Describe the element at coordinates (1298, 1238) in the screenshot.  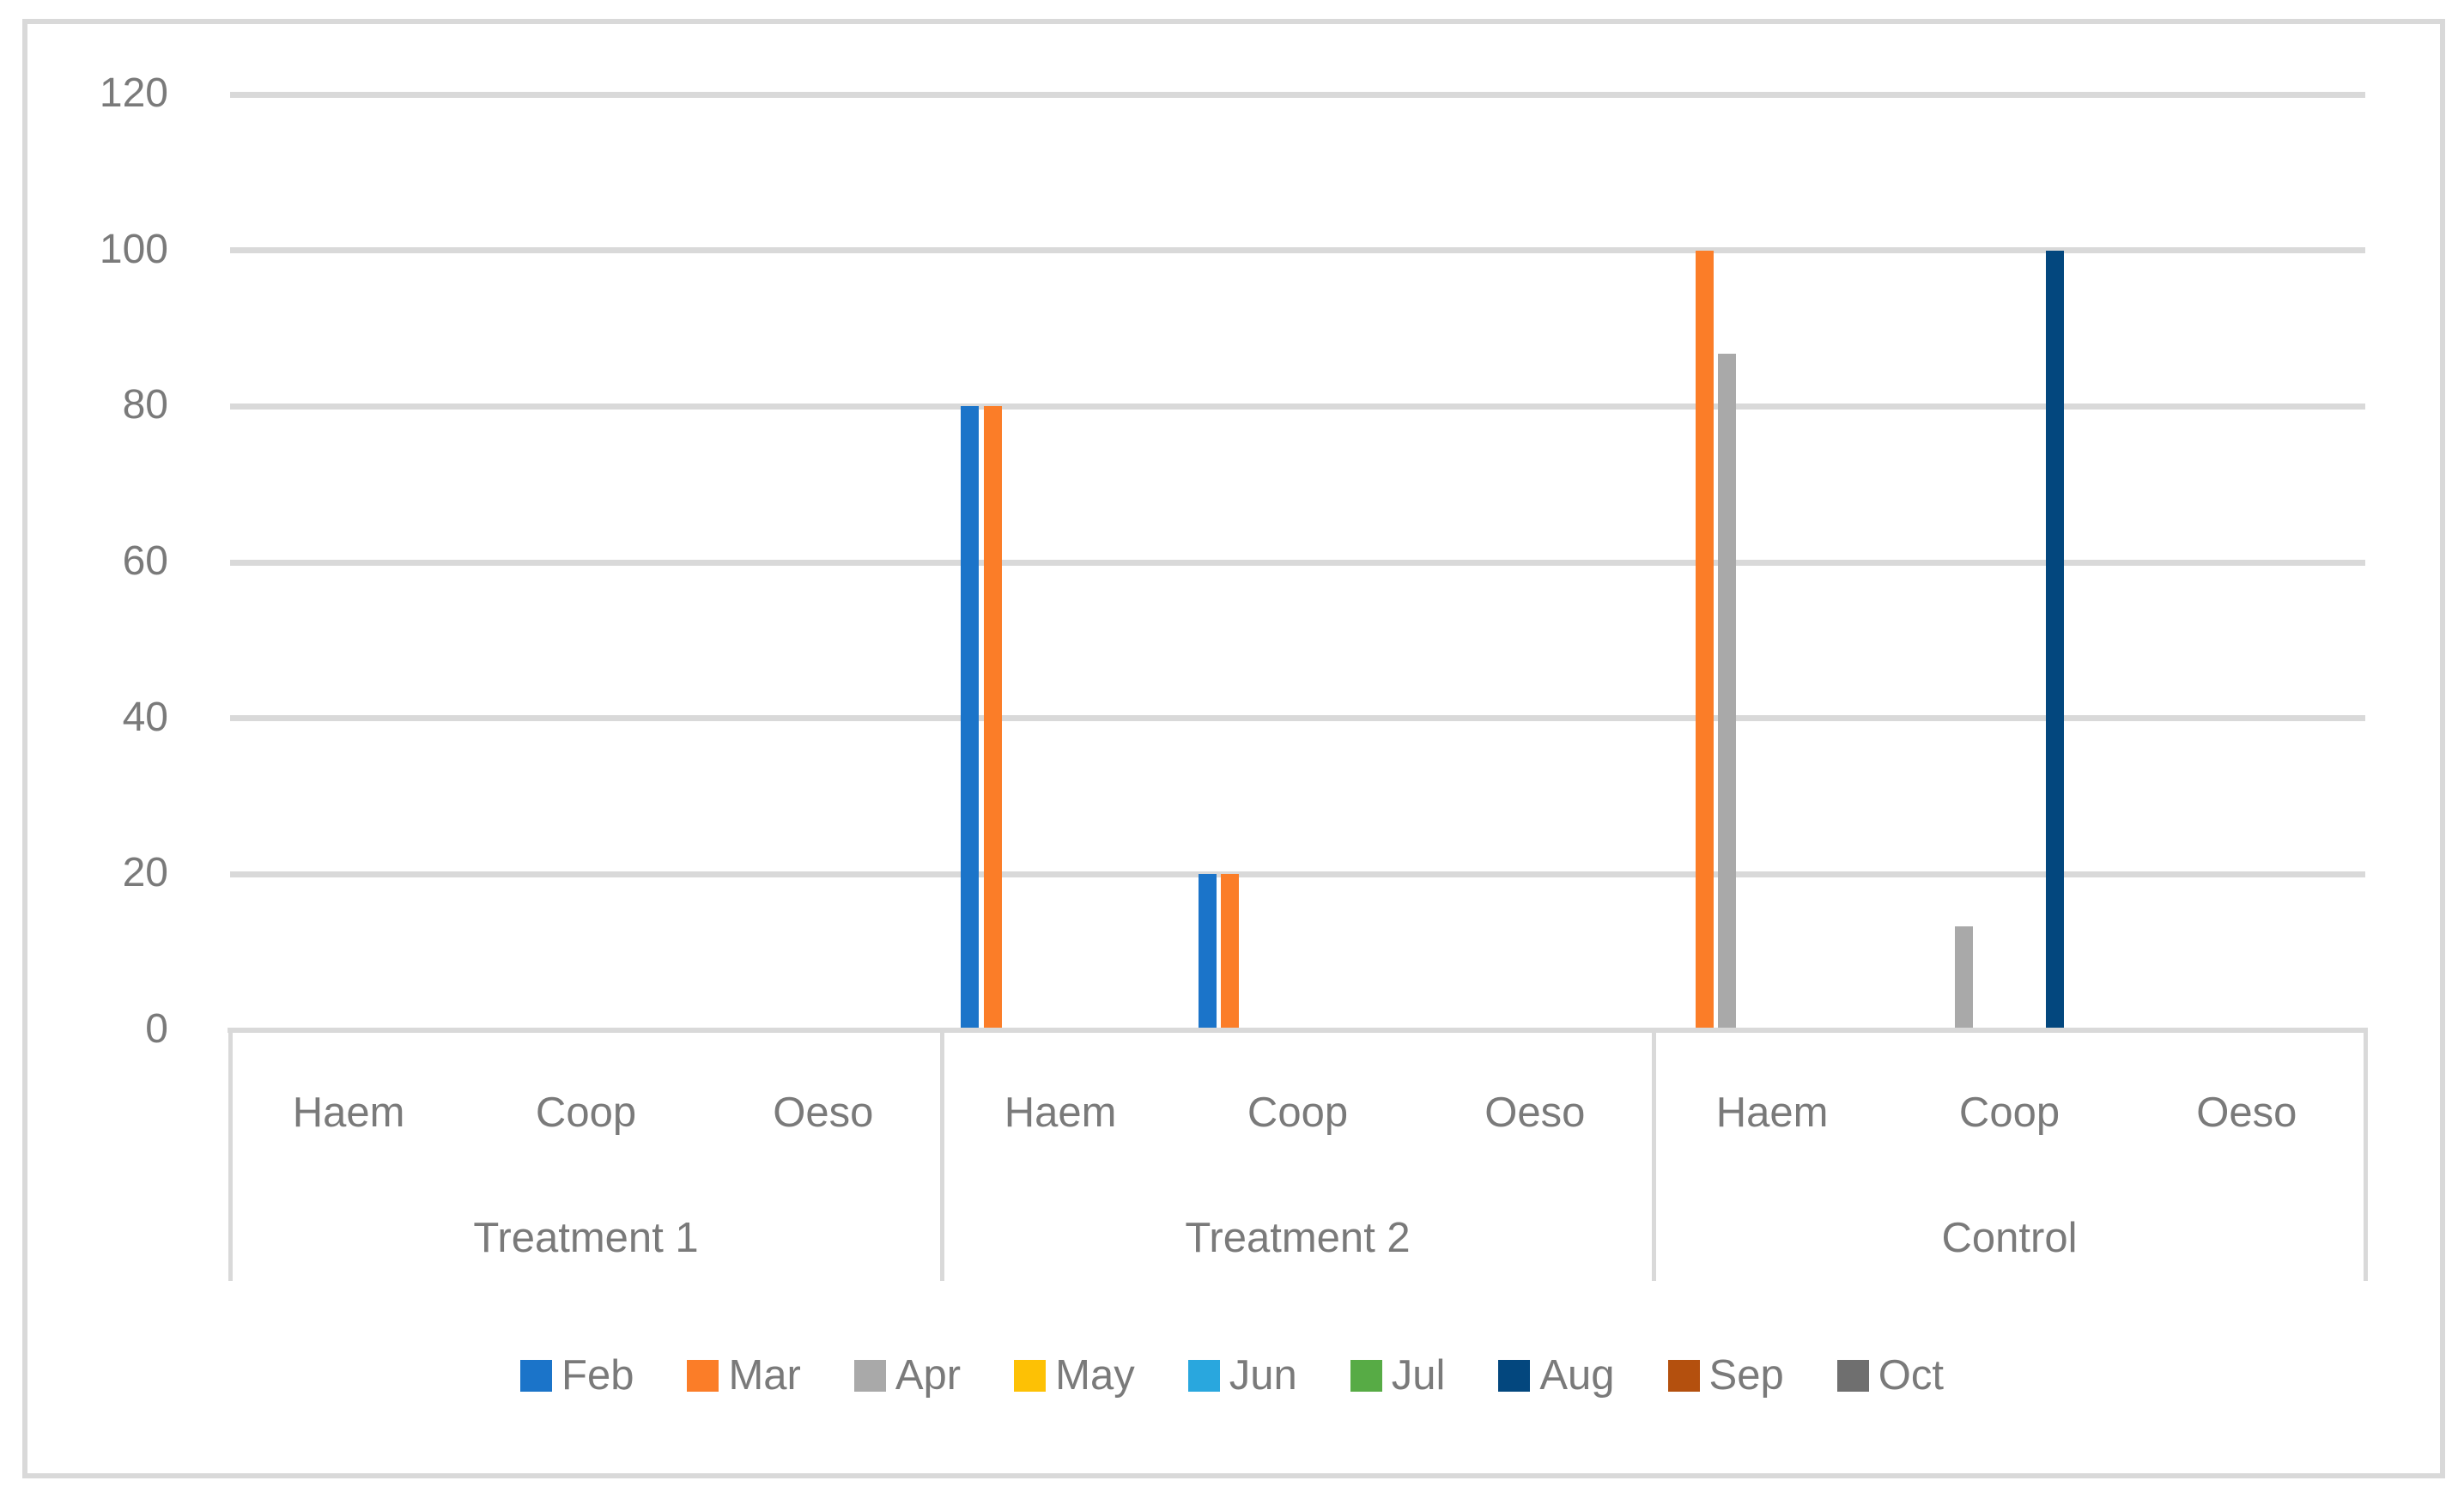
I see `group-label-1: Treatment 2` at that location.